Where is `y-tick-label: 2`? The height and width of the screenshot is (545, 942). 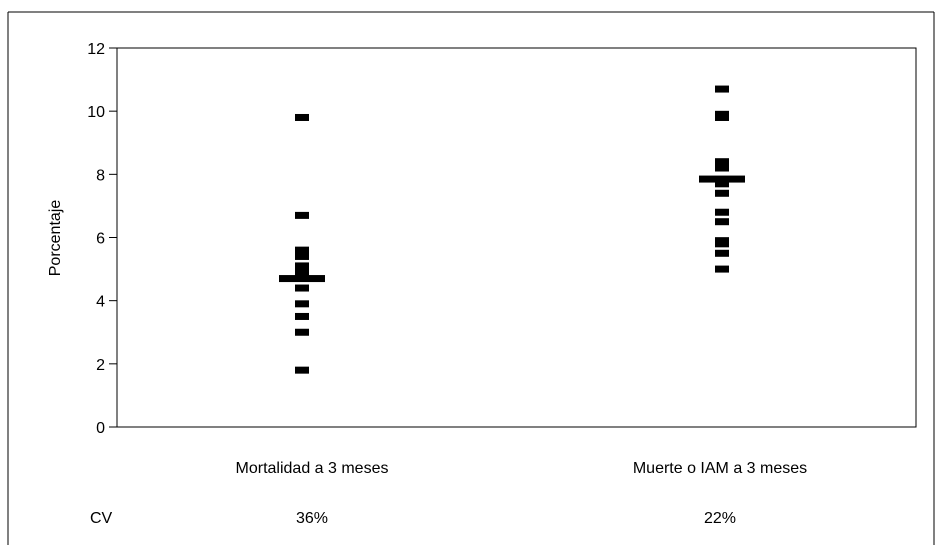 y-tick-label: 2 is located at coordinates (100, 365).